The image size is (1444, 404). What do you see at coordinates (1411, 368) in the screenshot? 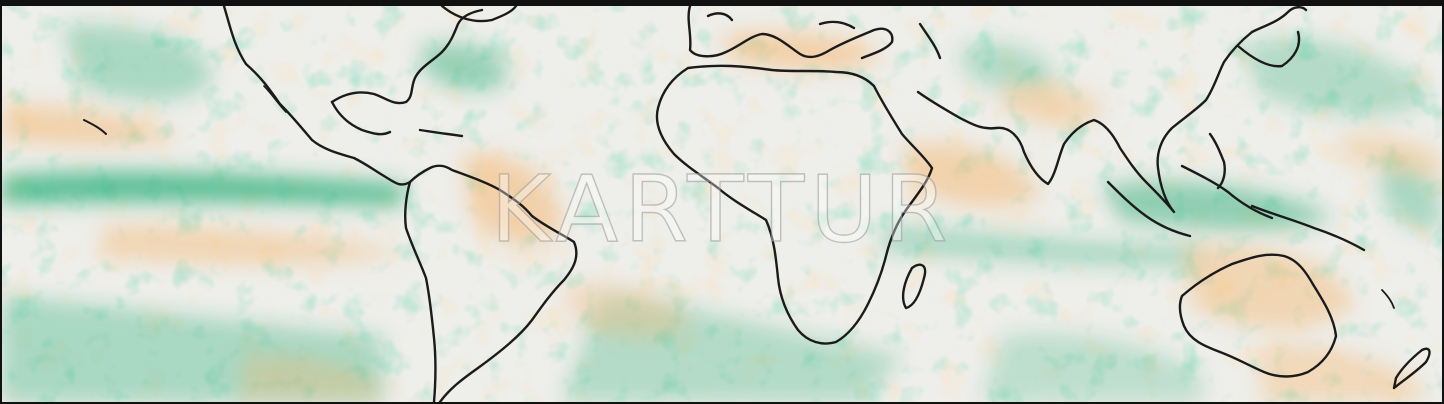
I see `new-zealand-coastline` at bounding box center [1411, 368].